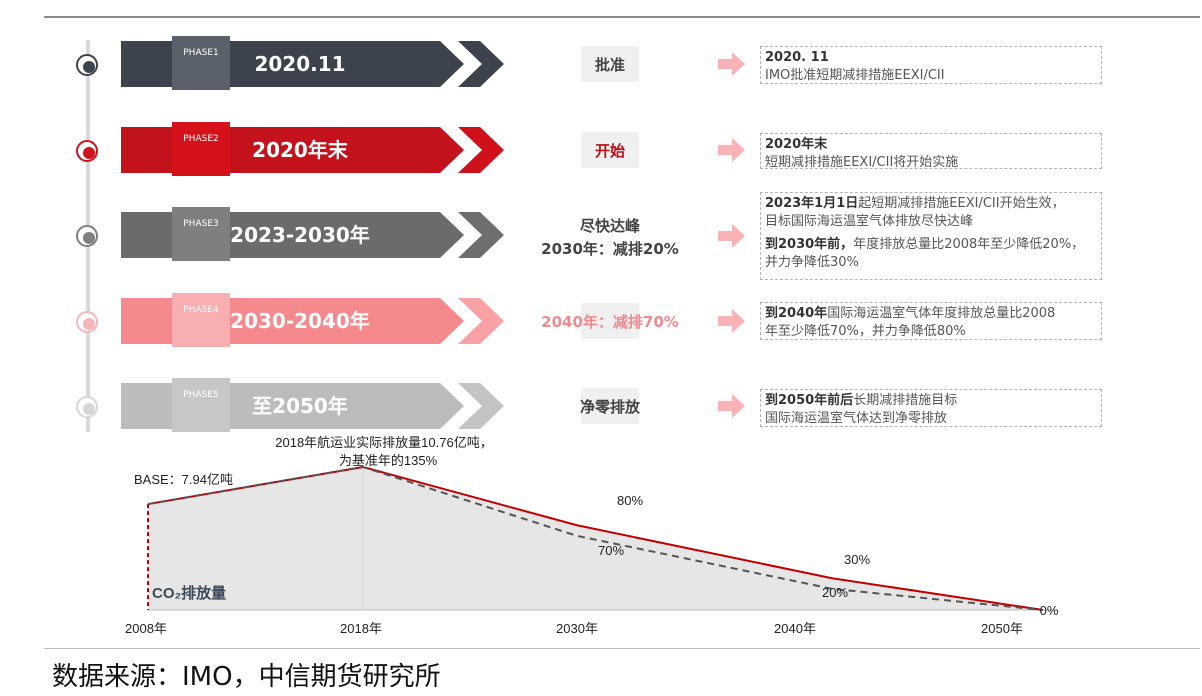  I want to click on x-tick-label: 2050年, so click(1002, 628).